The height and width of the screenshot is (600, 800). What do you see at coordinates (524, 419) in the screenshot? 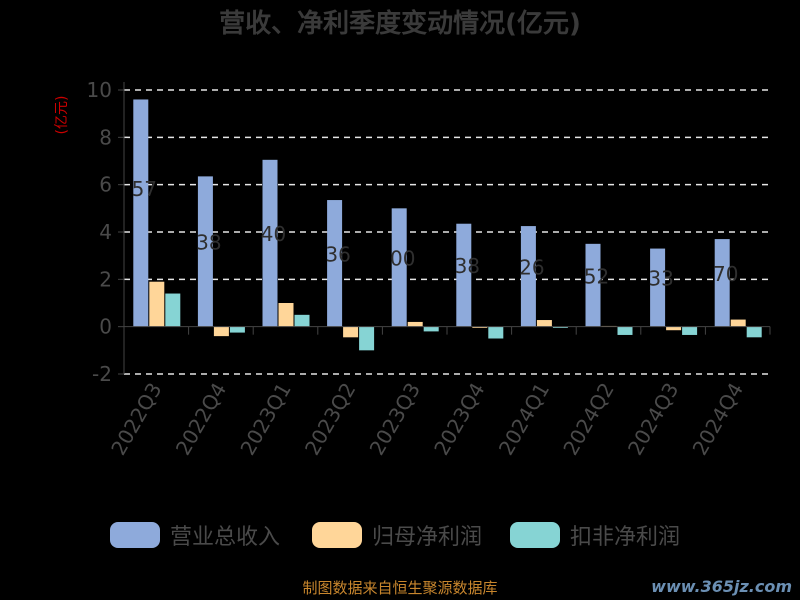
I see `x-tick-label: 2024Q1` at bounding box center [524, 419].